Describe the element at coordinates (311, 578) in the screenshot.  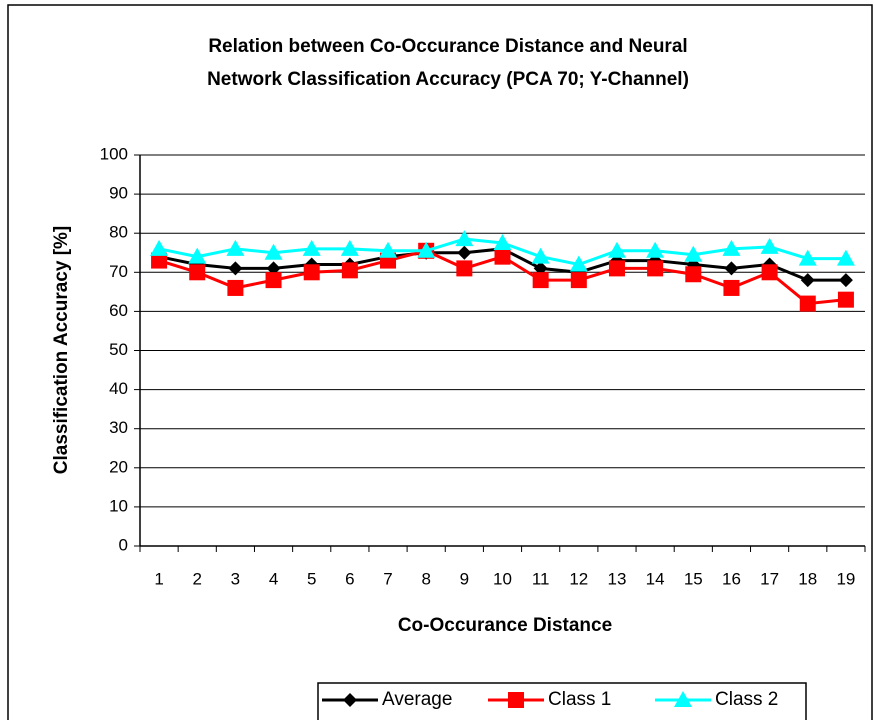
I see `x-tick-label: 5` at that location.